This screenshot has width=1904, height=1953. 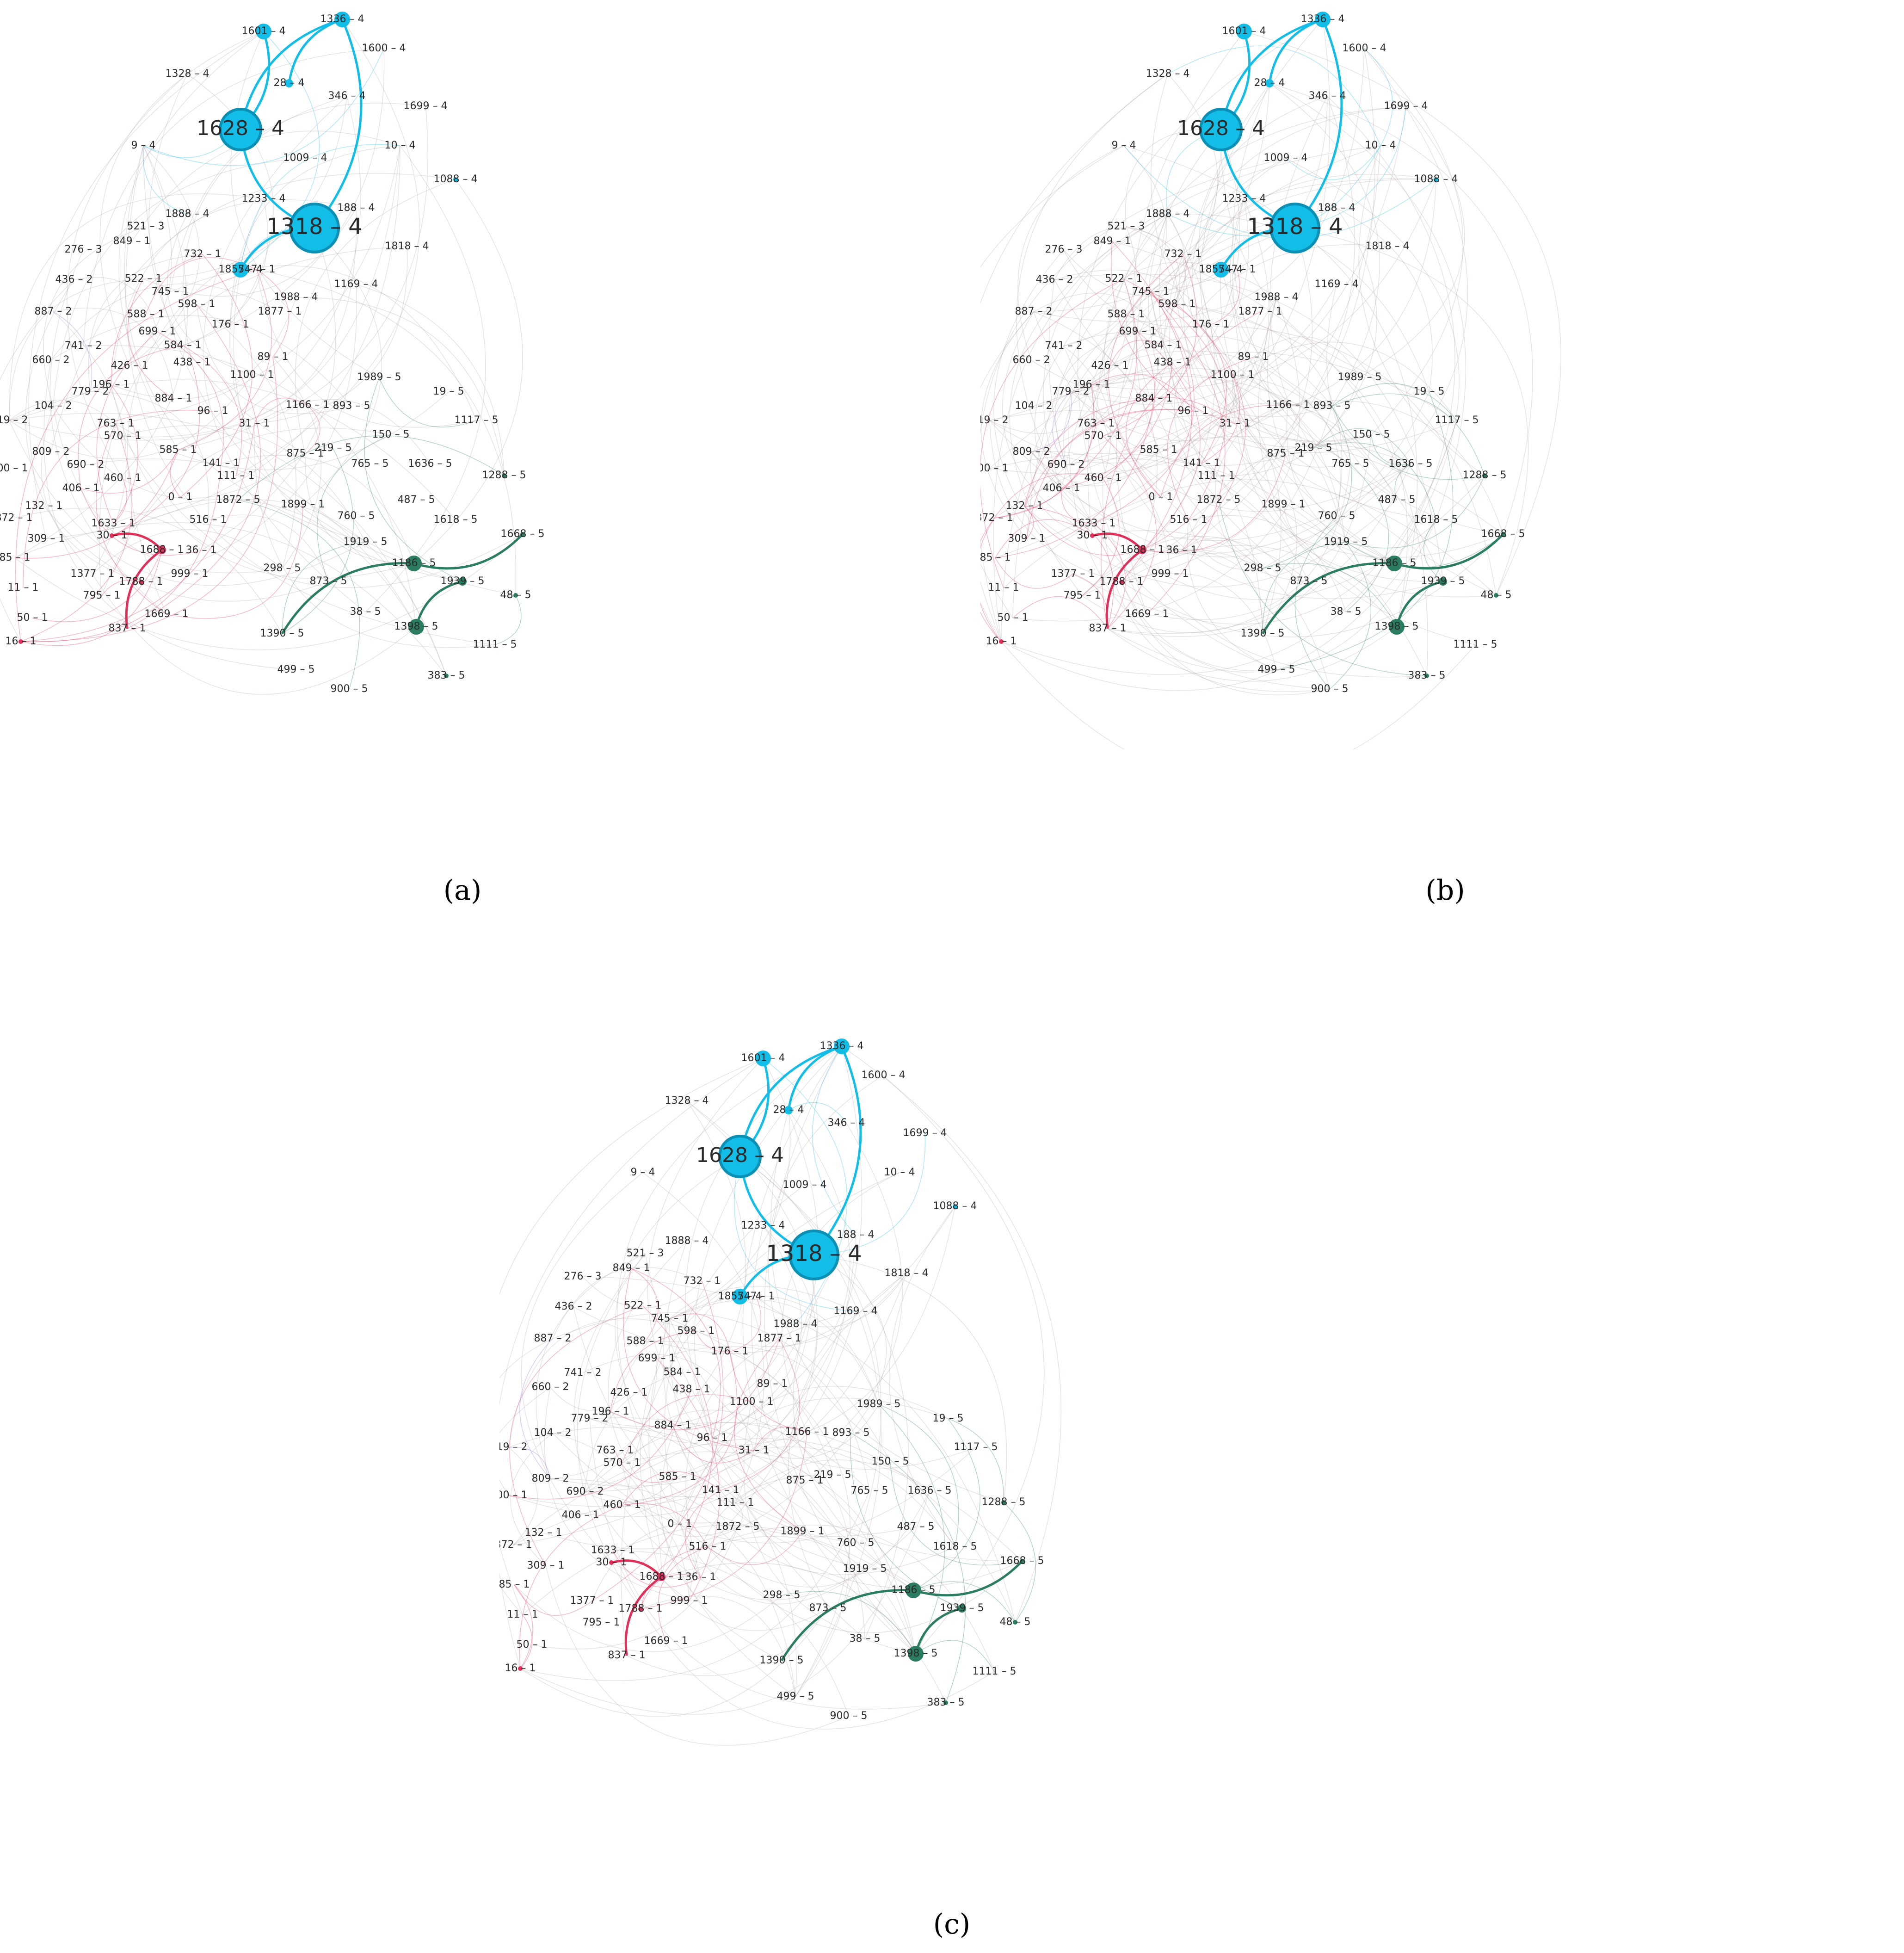 I want to click on node-label: 96 – 1, so click(x=712, y=1438).